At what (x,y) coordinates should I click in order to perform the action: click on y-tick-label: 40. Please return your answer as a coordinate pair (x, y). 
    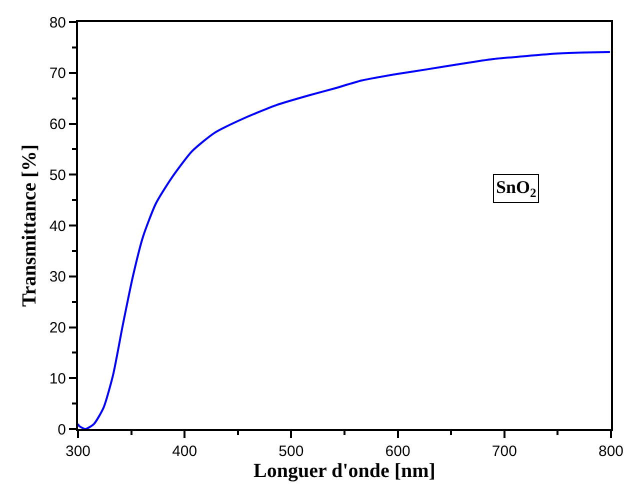
    Looking at the image, I should click on (57, 226).